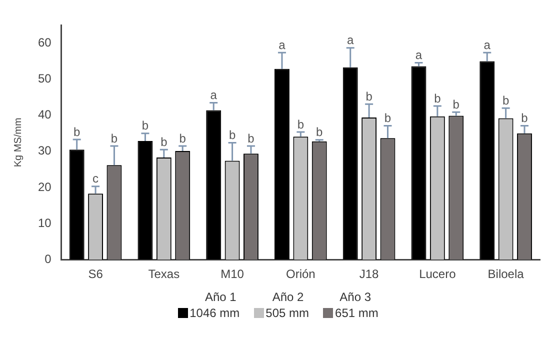  Describe the element at coordinates (301, 274) in the screenshot. I see `x-tick-label: Orión` at that location.